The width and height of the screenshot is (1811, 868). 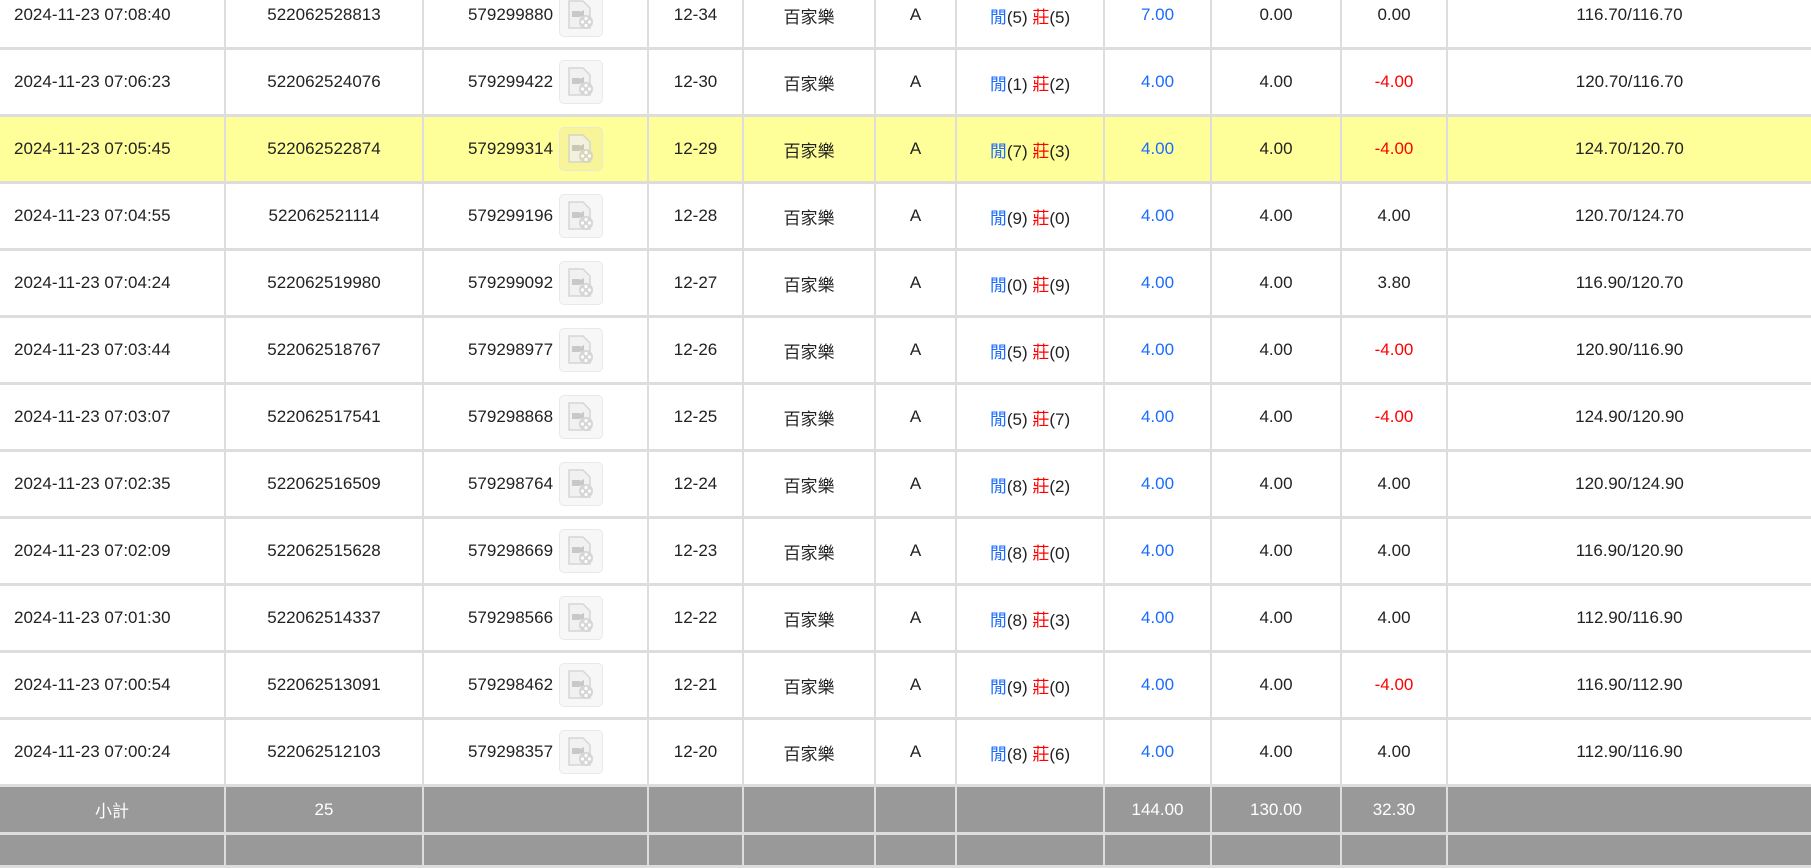 What do you see at coordinates (1017, 218) in the screenshot?
I see `player-score: (9)` at bounding box center [1017, 218].